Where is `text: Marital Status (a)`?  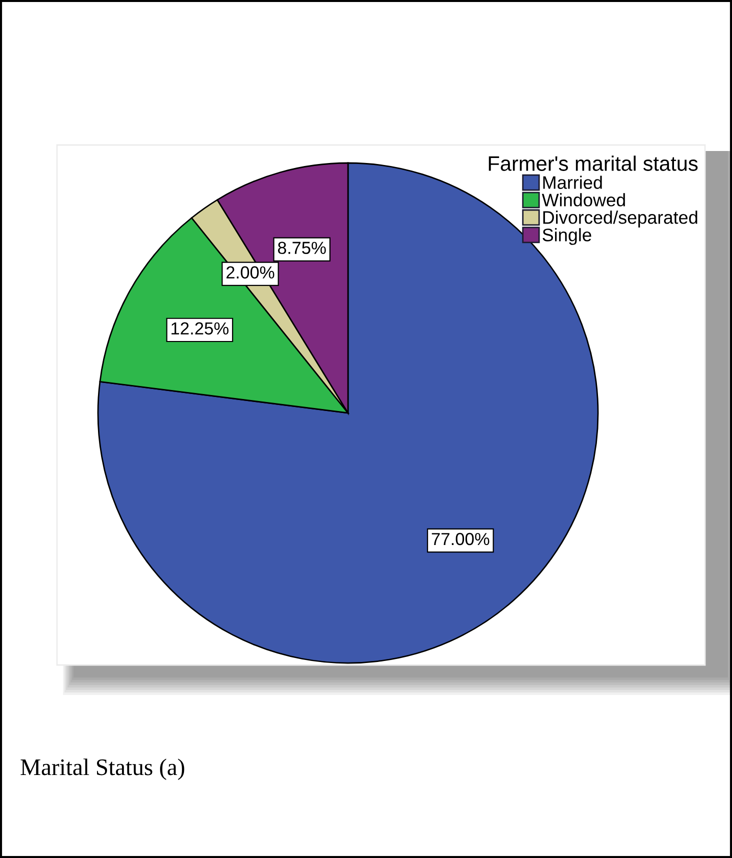
text: Marital Status (a) is located at coordinates (102, 769).